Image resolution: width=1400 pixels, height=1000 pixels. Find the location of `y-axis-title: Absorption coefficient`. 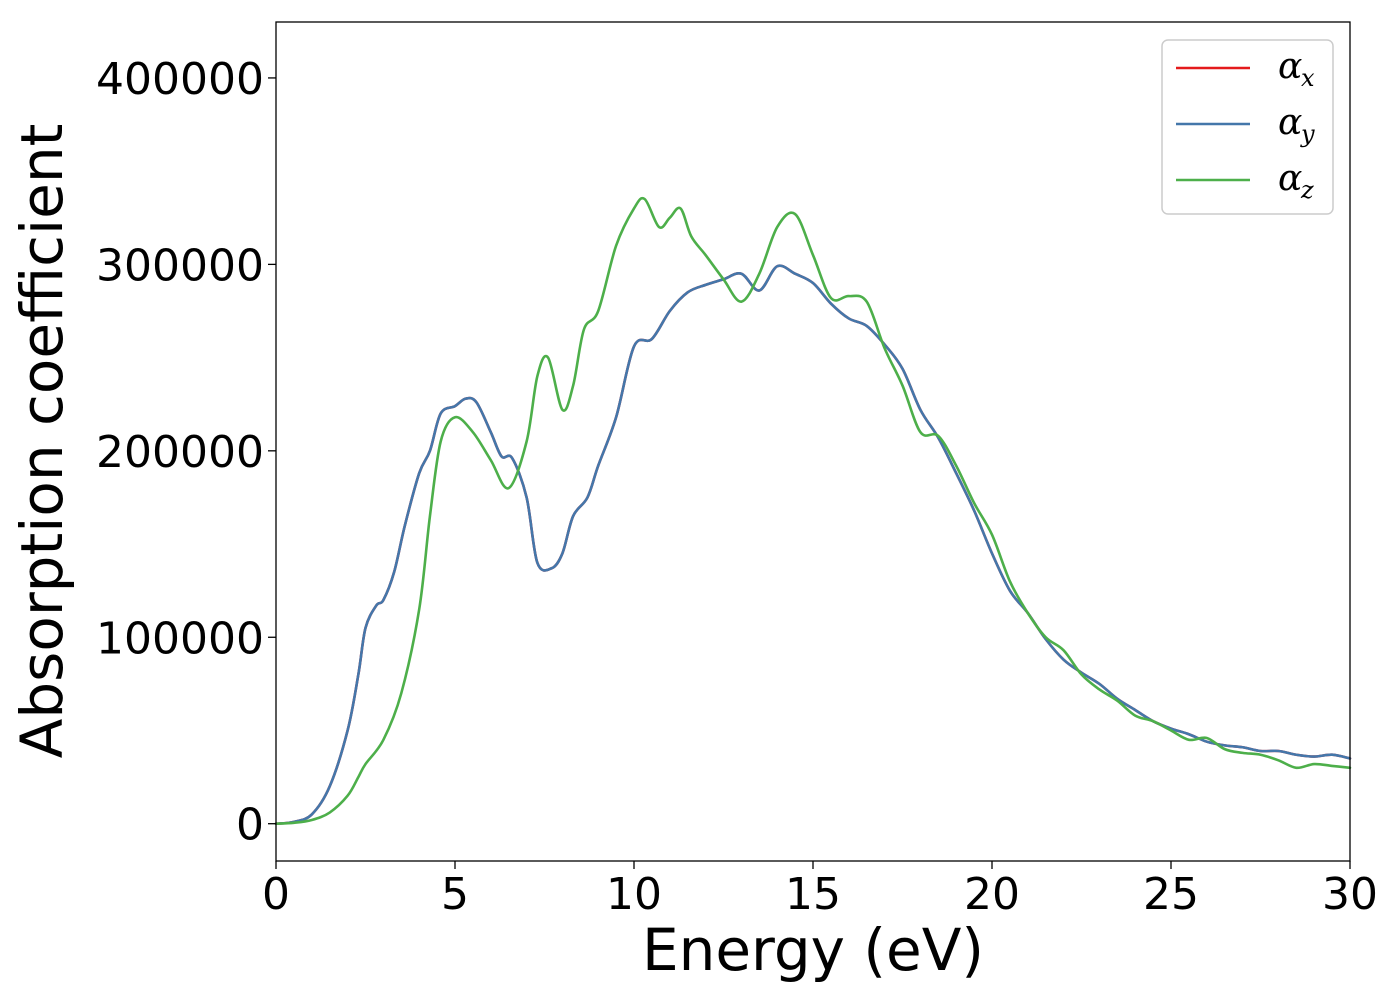

y-axis-title: Absorption coefficient is located at coordinates (42, 441).